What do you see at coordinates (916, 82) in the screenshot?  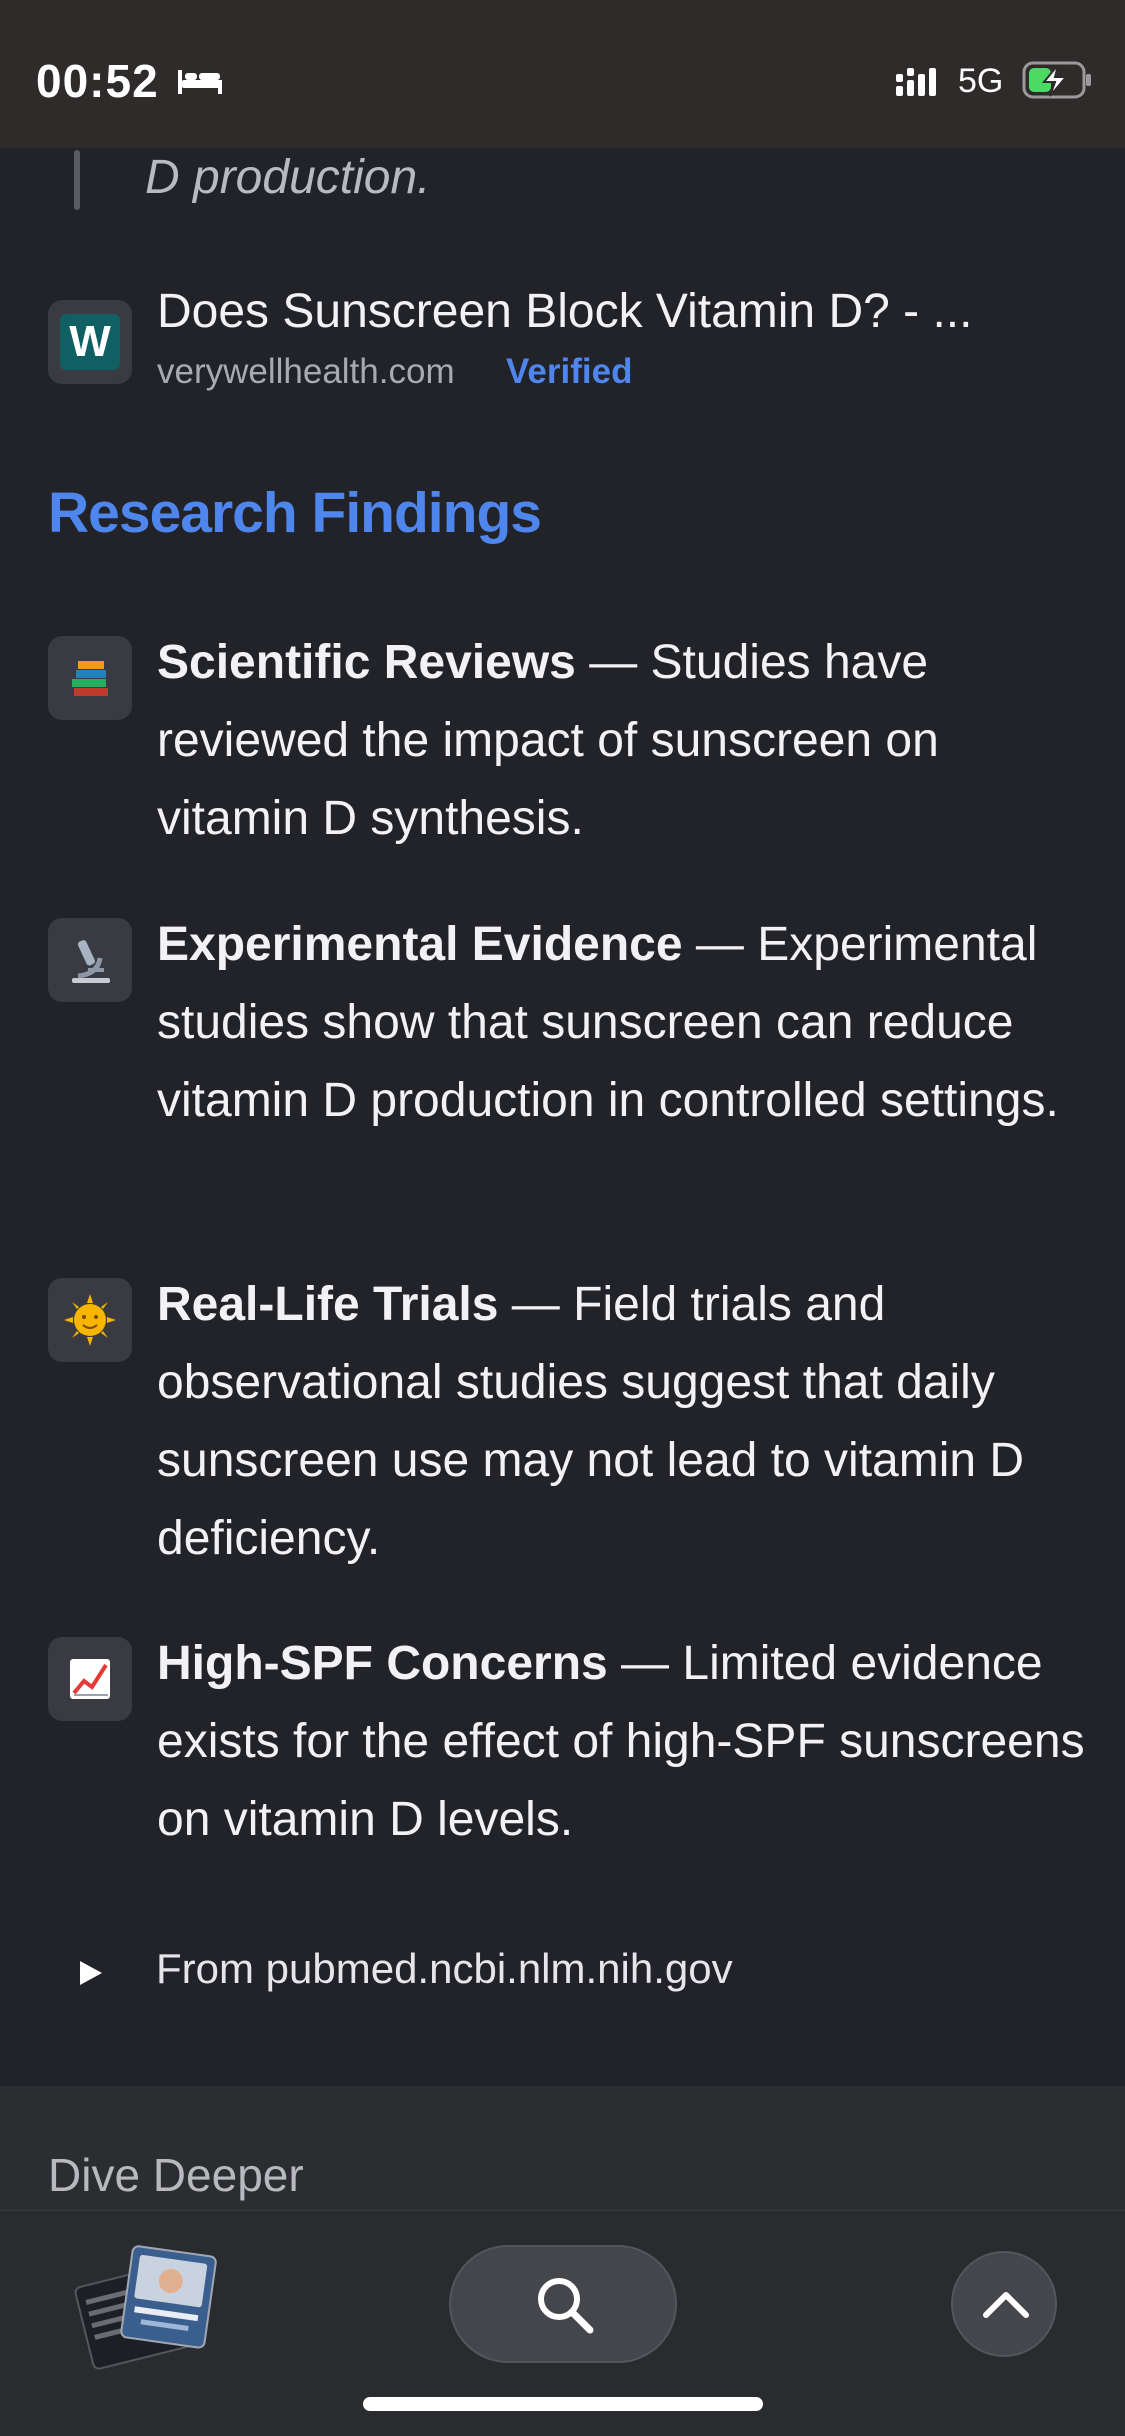 I see `signal-icon` at bounding box center [916, 82].